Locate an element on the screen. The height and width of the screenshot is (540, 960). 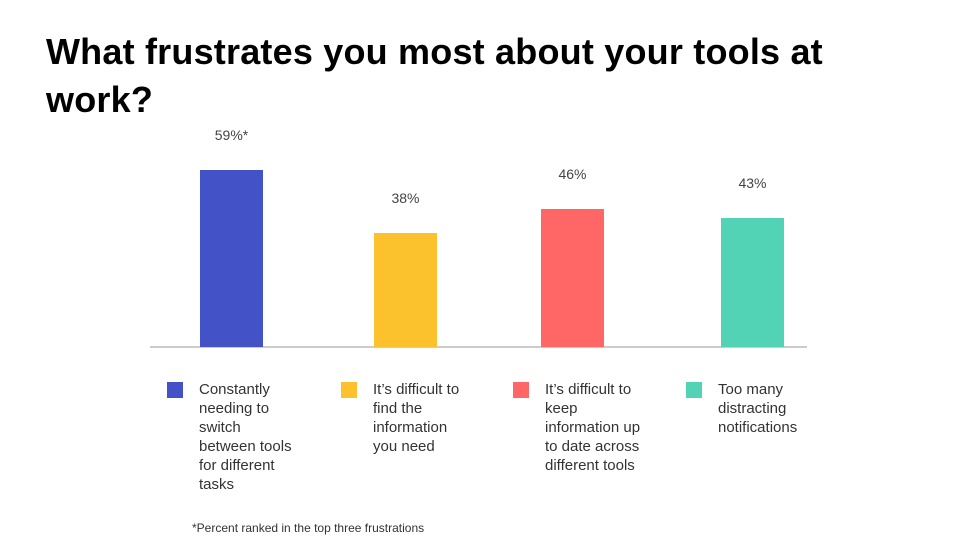
legend-label-4: Too many distracting notifications is located at coordinates (757, 408).